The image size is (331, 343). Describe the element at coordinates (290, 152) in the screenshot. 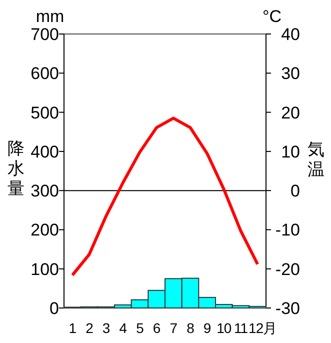

I see `y2tick: 10` at that location.